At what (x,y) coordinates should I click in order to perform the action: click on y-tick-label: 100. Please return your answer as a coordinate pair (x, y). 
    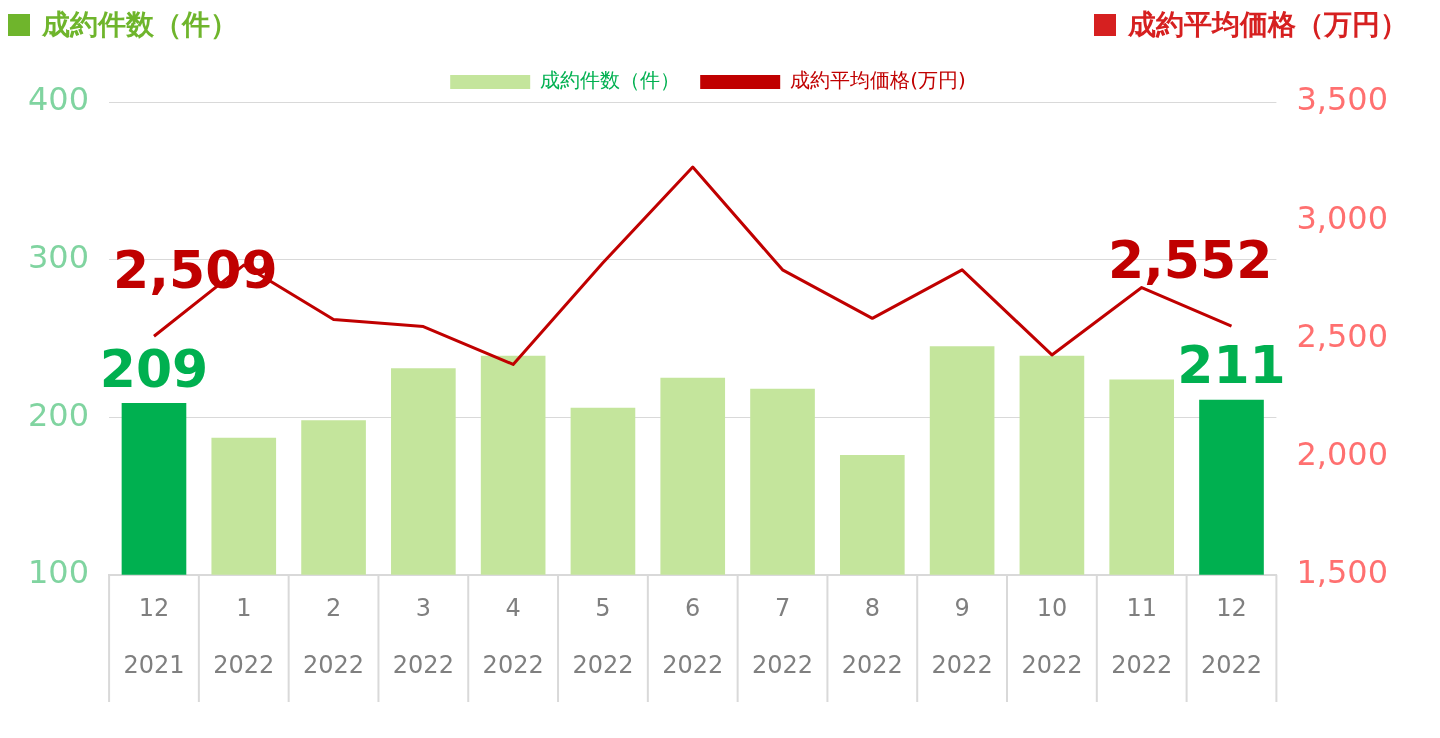
    Looking at the image, I should click on (59, 572).